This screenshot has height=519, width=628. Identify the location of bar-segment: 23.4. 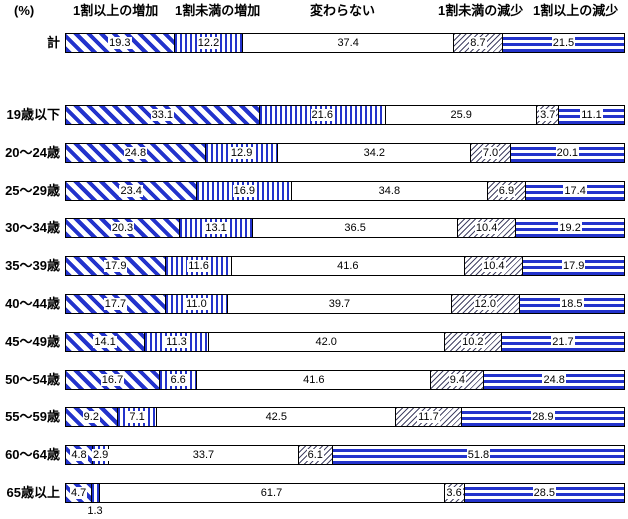
(132, 191).